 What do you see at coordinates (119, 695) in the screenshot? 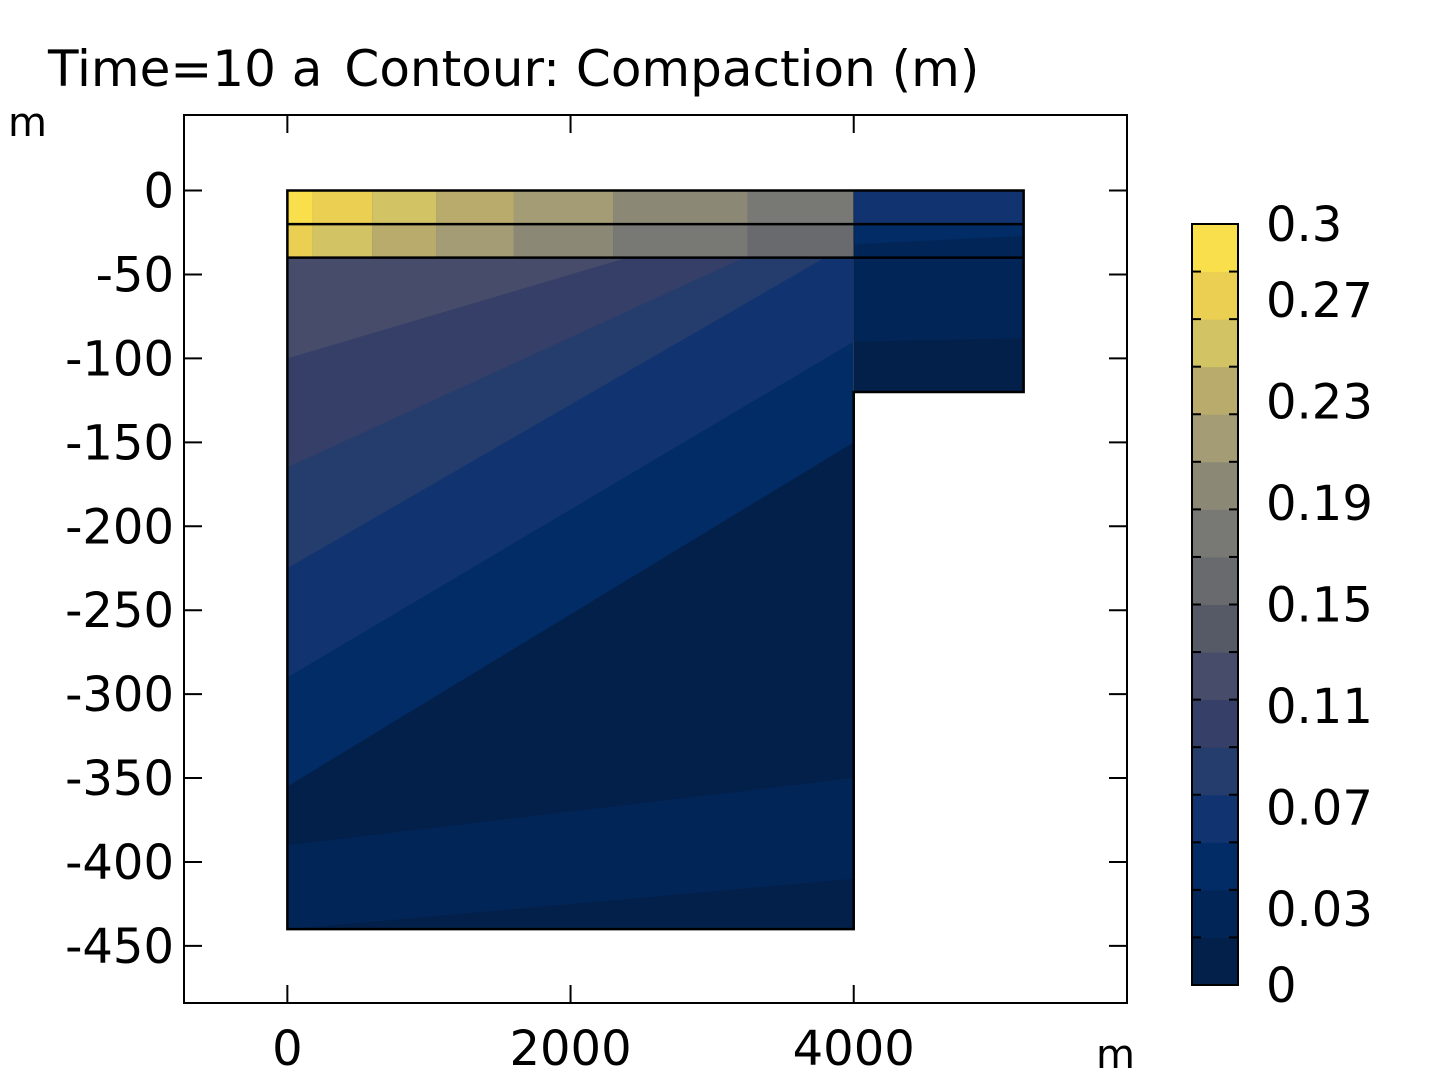
I see `y-tick-label: -300` at bounding box center [119, 695].